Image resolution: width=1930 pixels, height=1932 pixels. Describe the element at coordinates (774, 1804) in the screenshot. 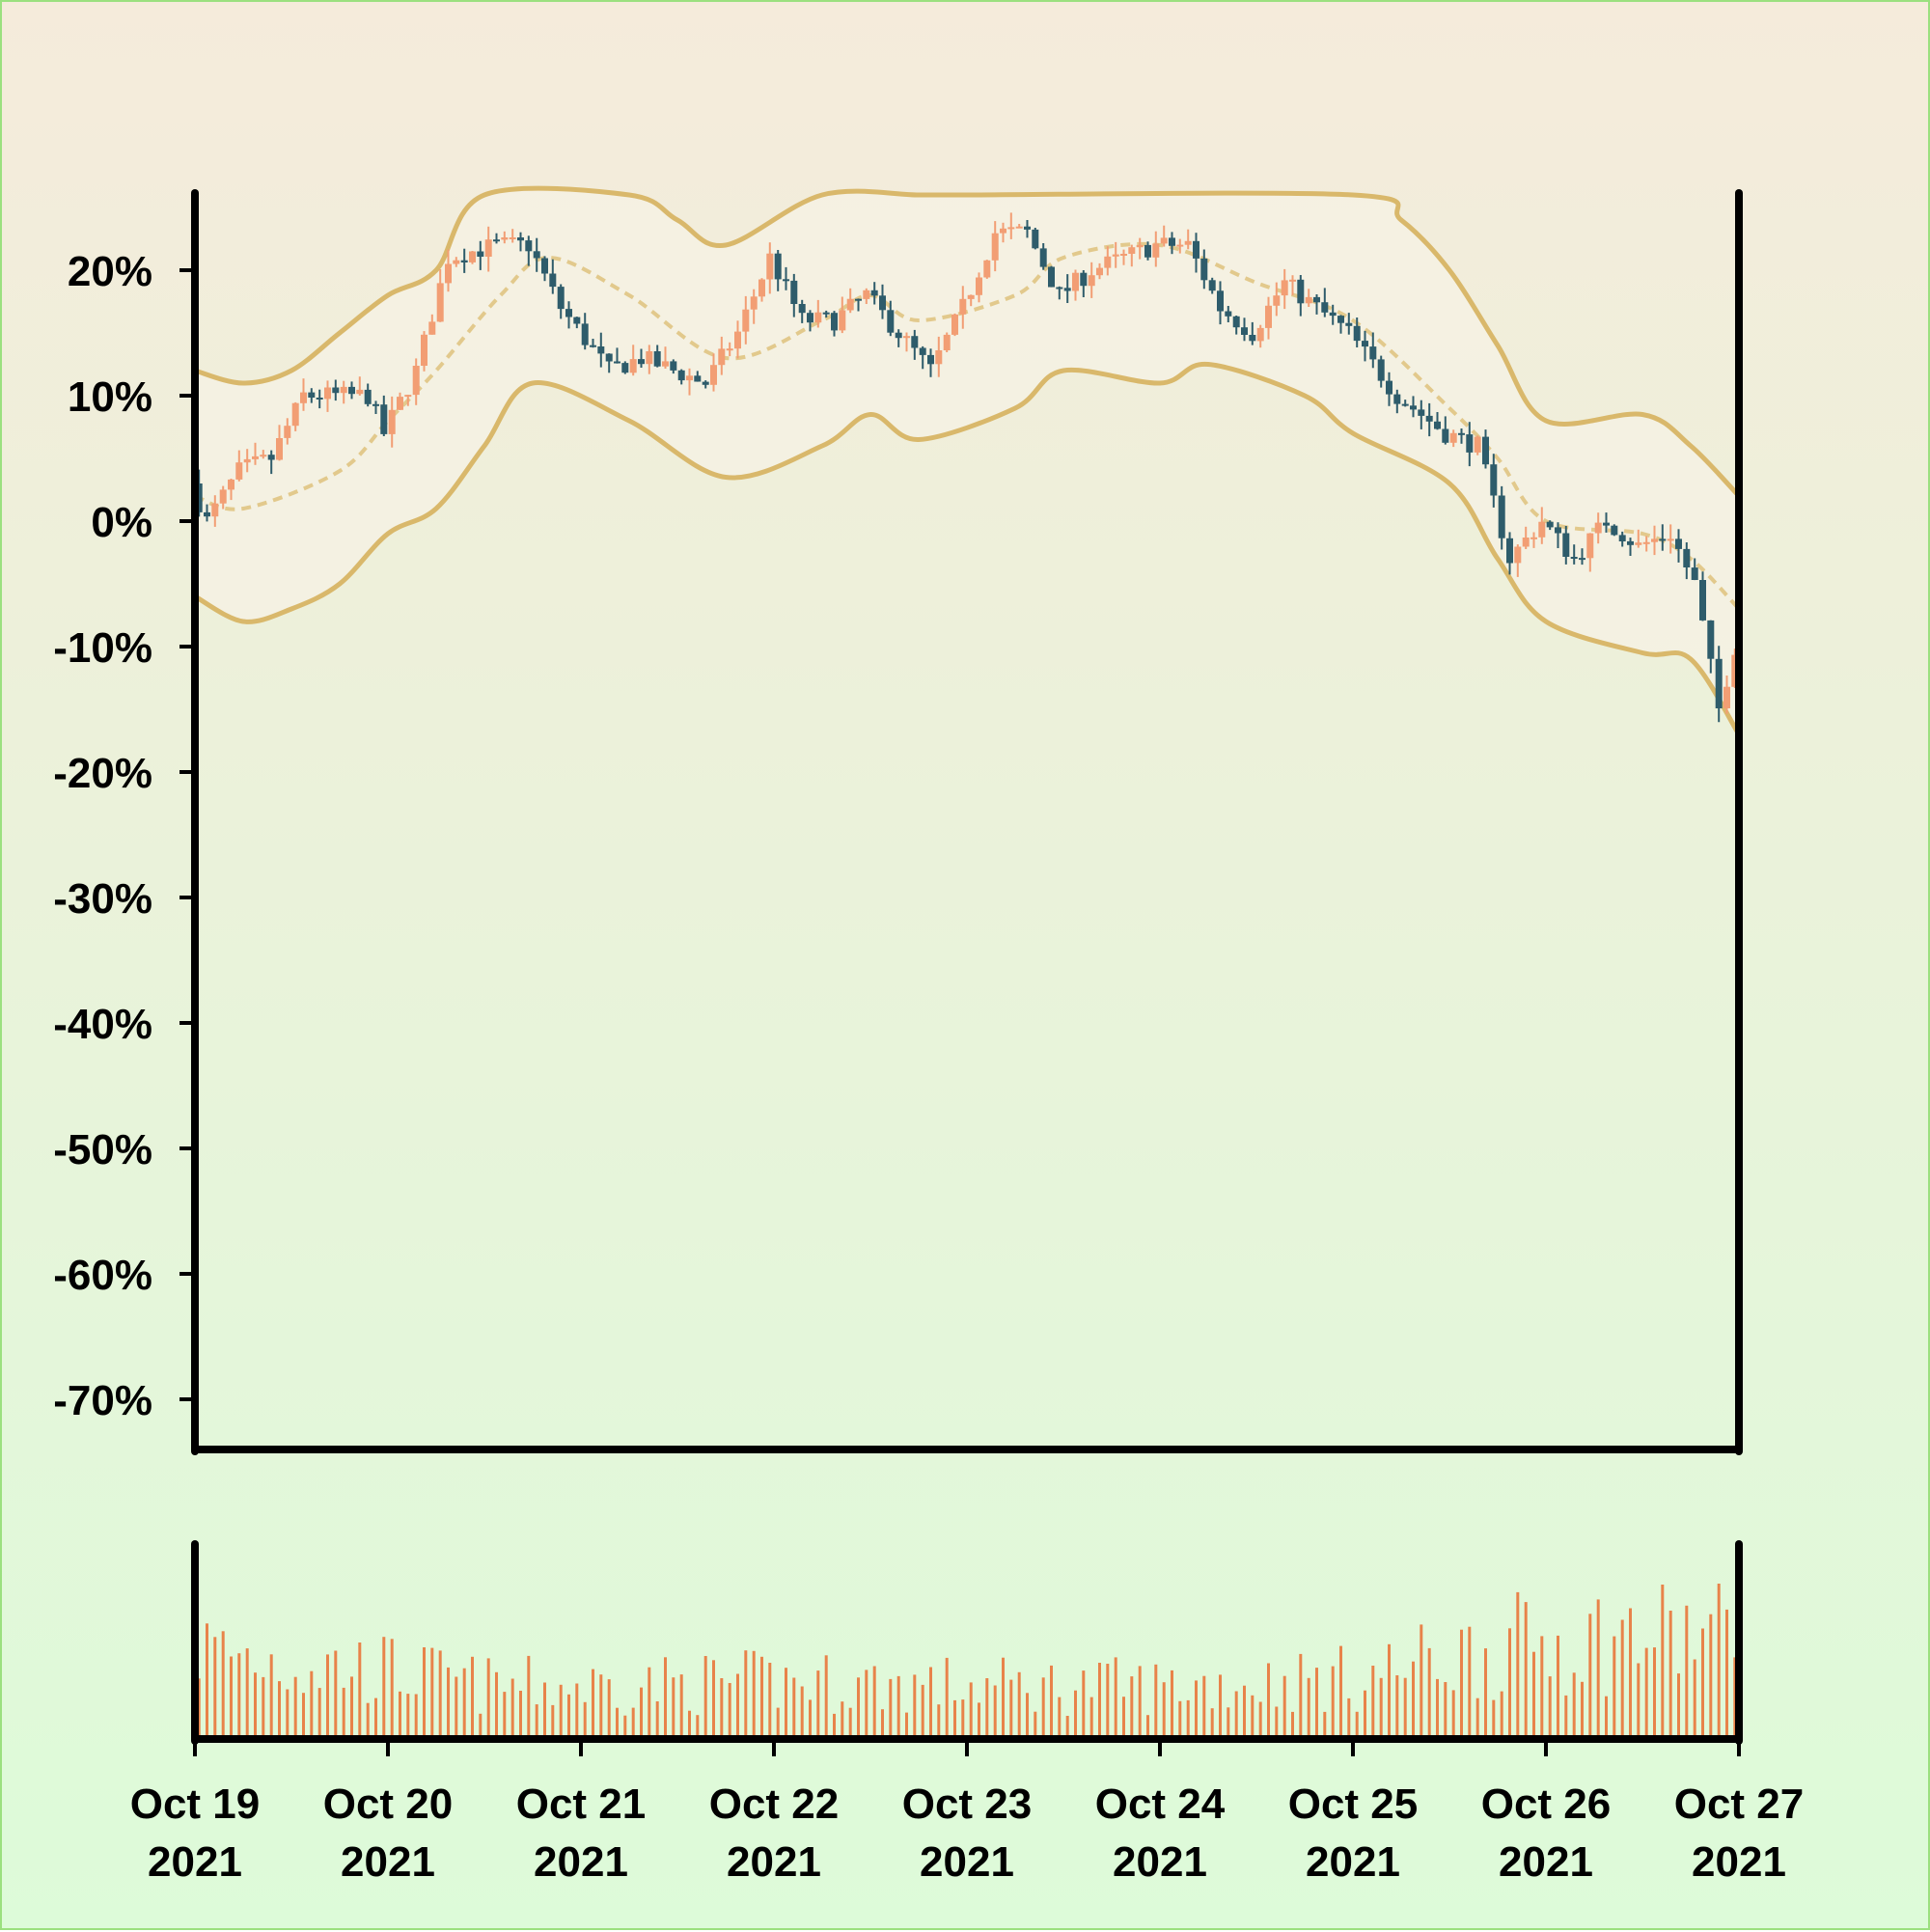

I see `x-tick-label-date: Oct 22` at that location.